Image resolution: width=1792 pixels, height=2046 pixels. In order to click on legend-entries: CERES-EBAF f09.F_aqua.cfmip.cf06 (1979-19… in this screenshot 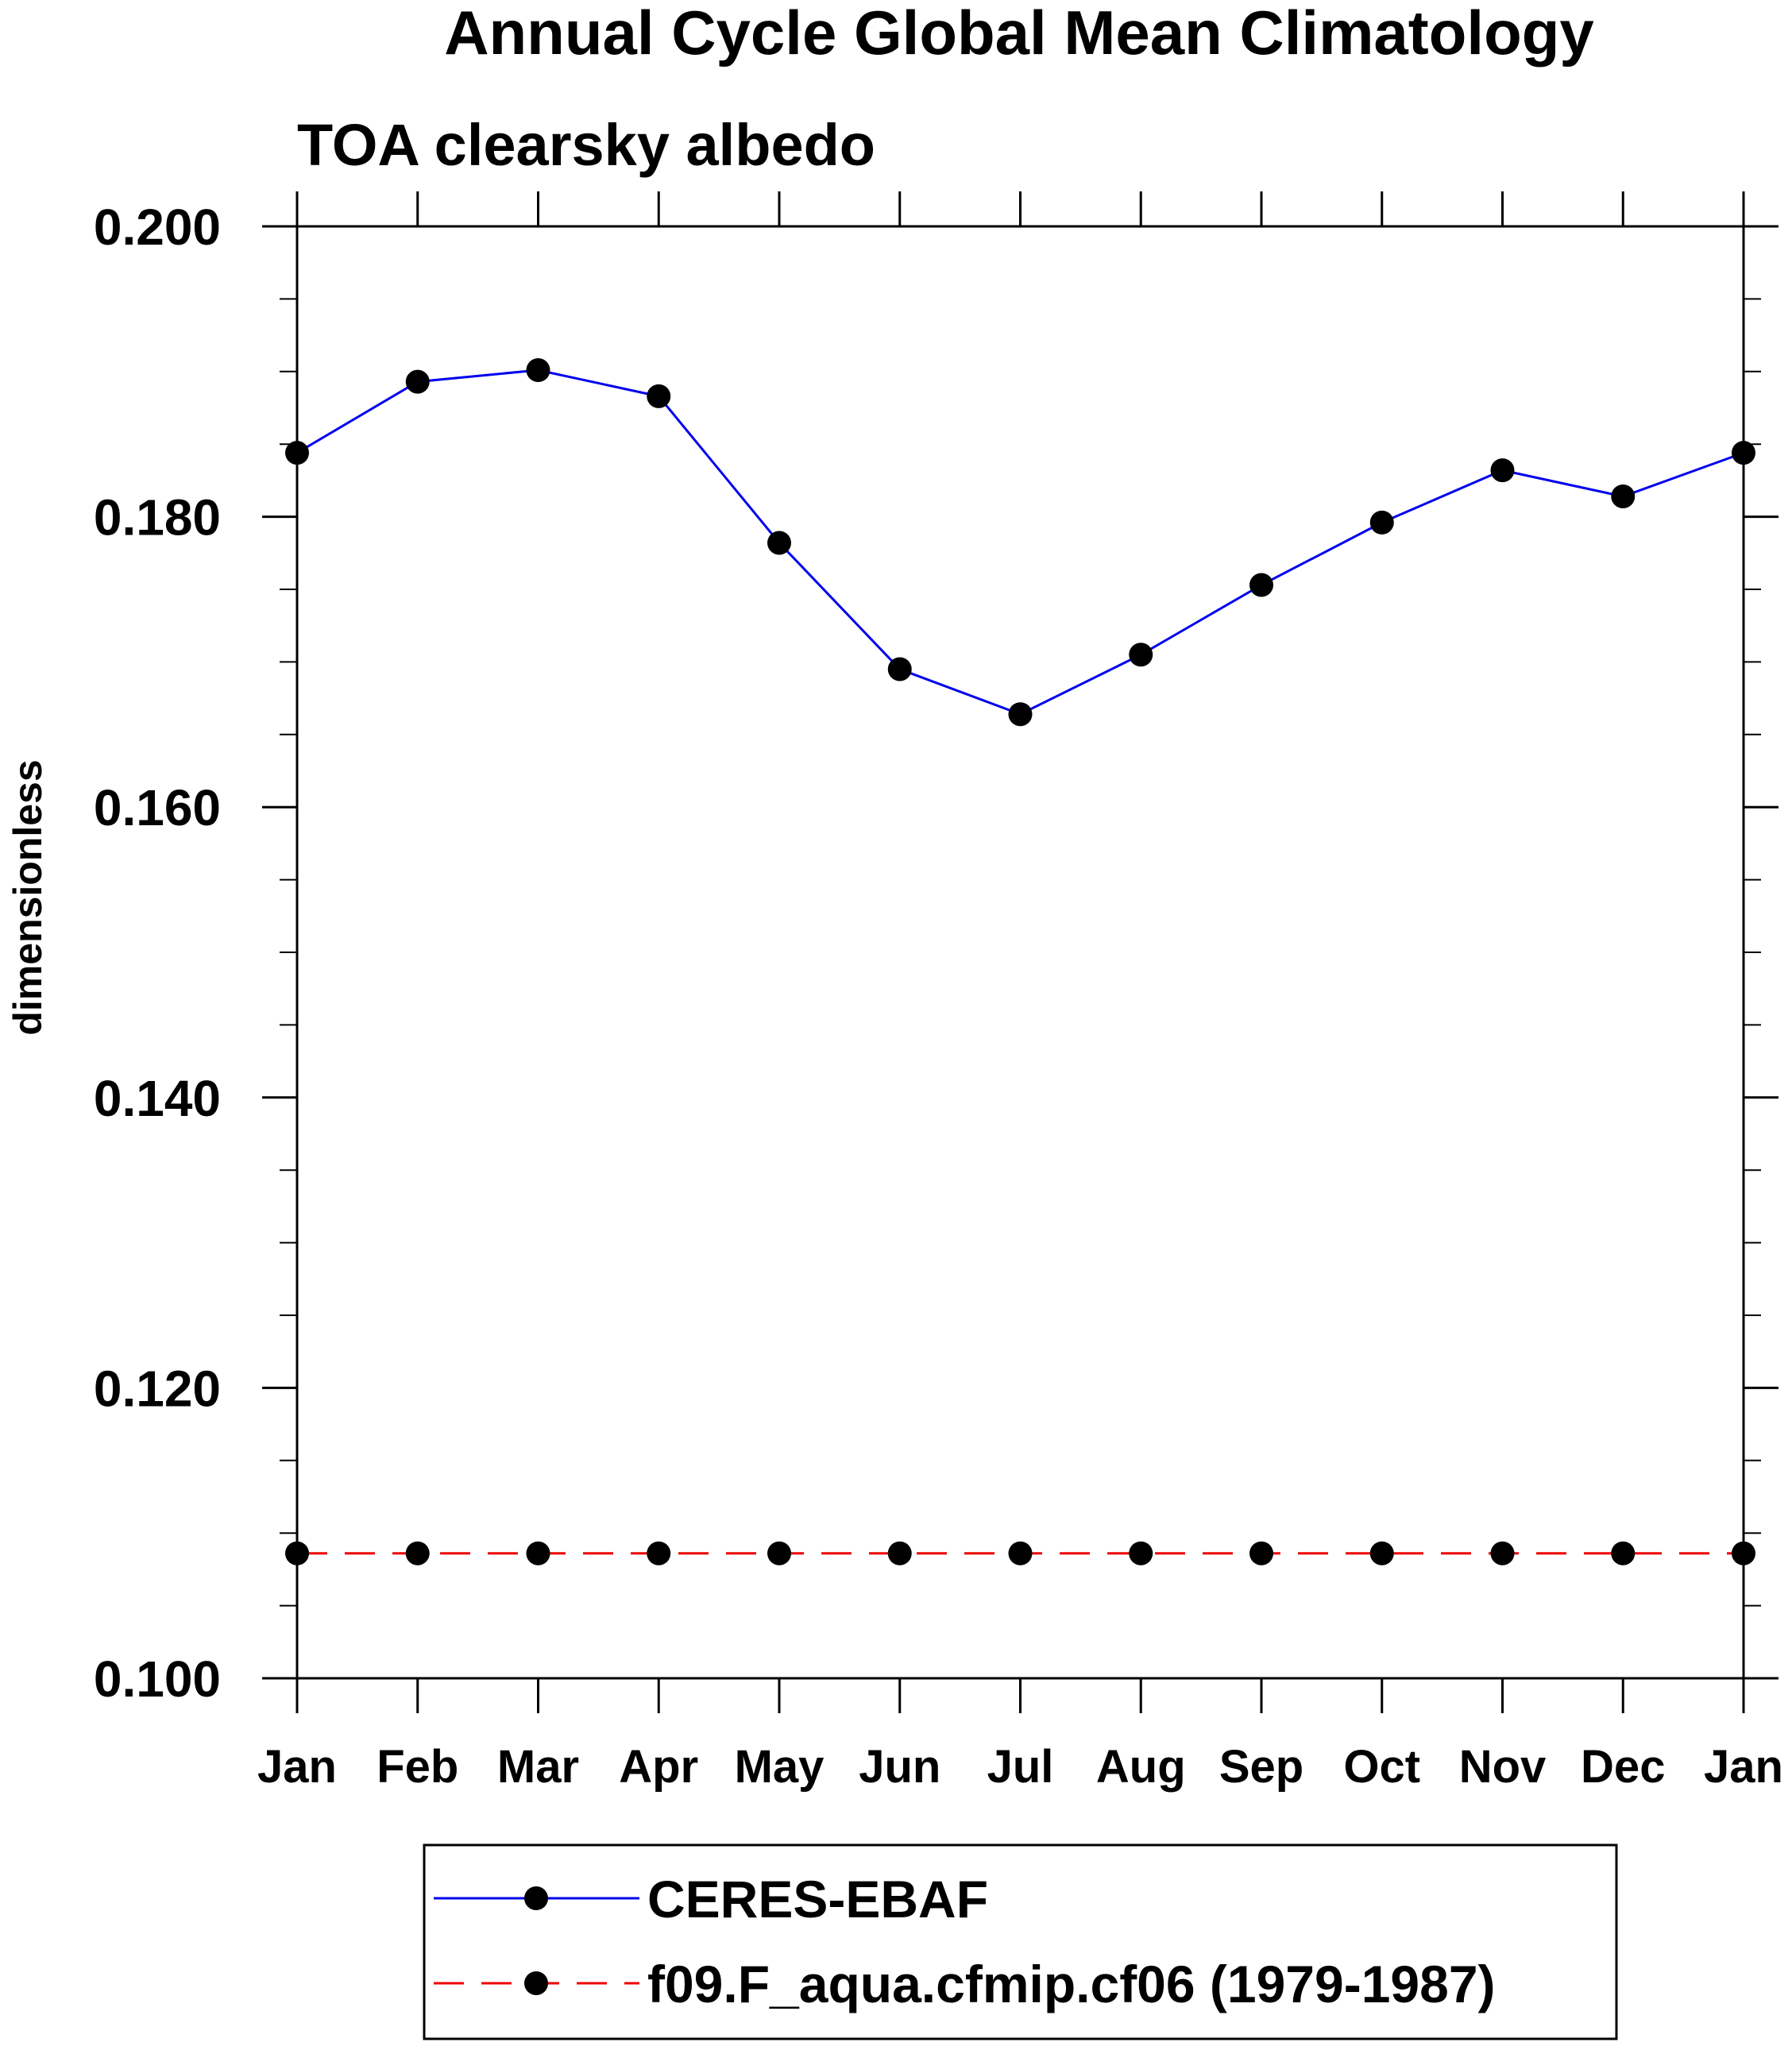, I will do `click(965, 1941)`.